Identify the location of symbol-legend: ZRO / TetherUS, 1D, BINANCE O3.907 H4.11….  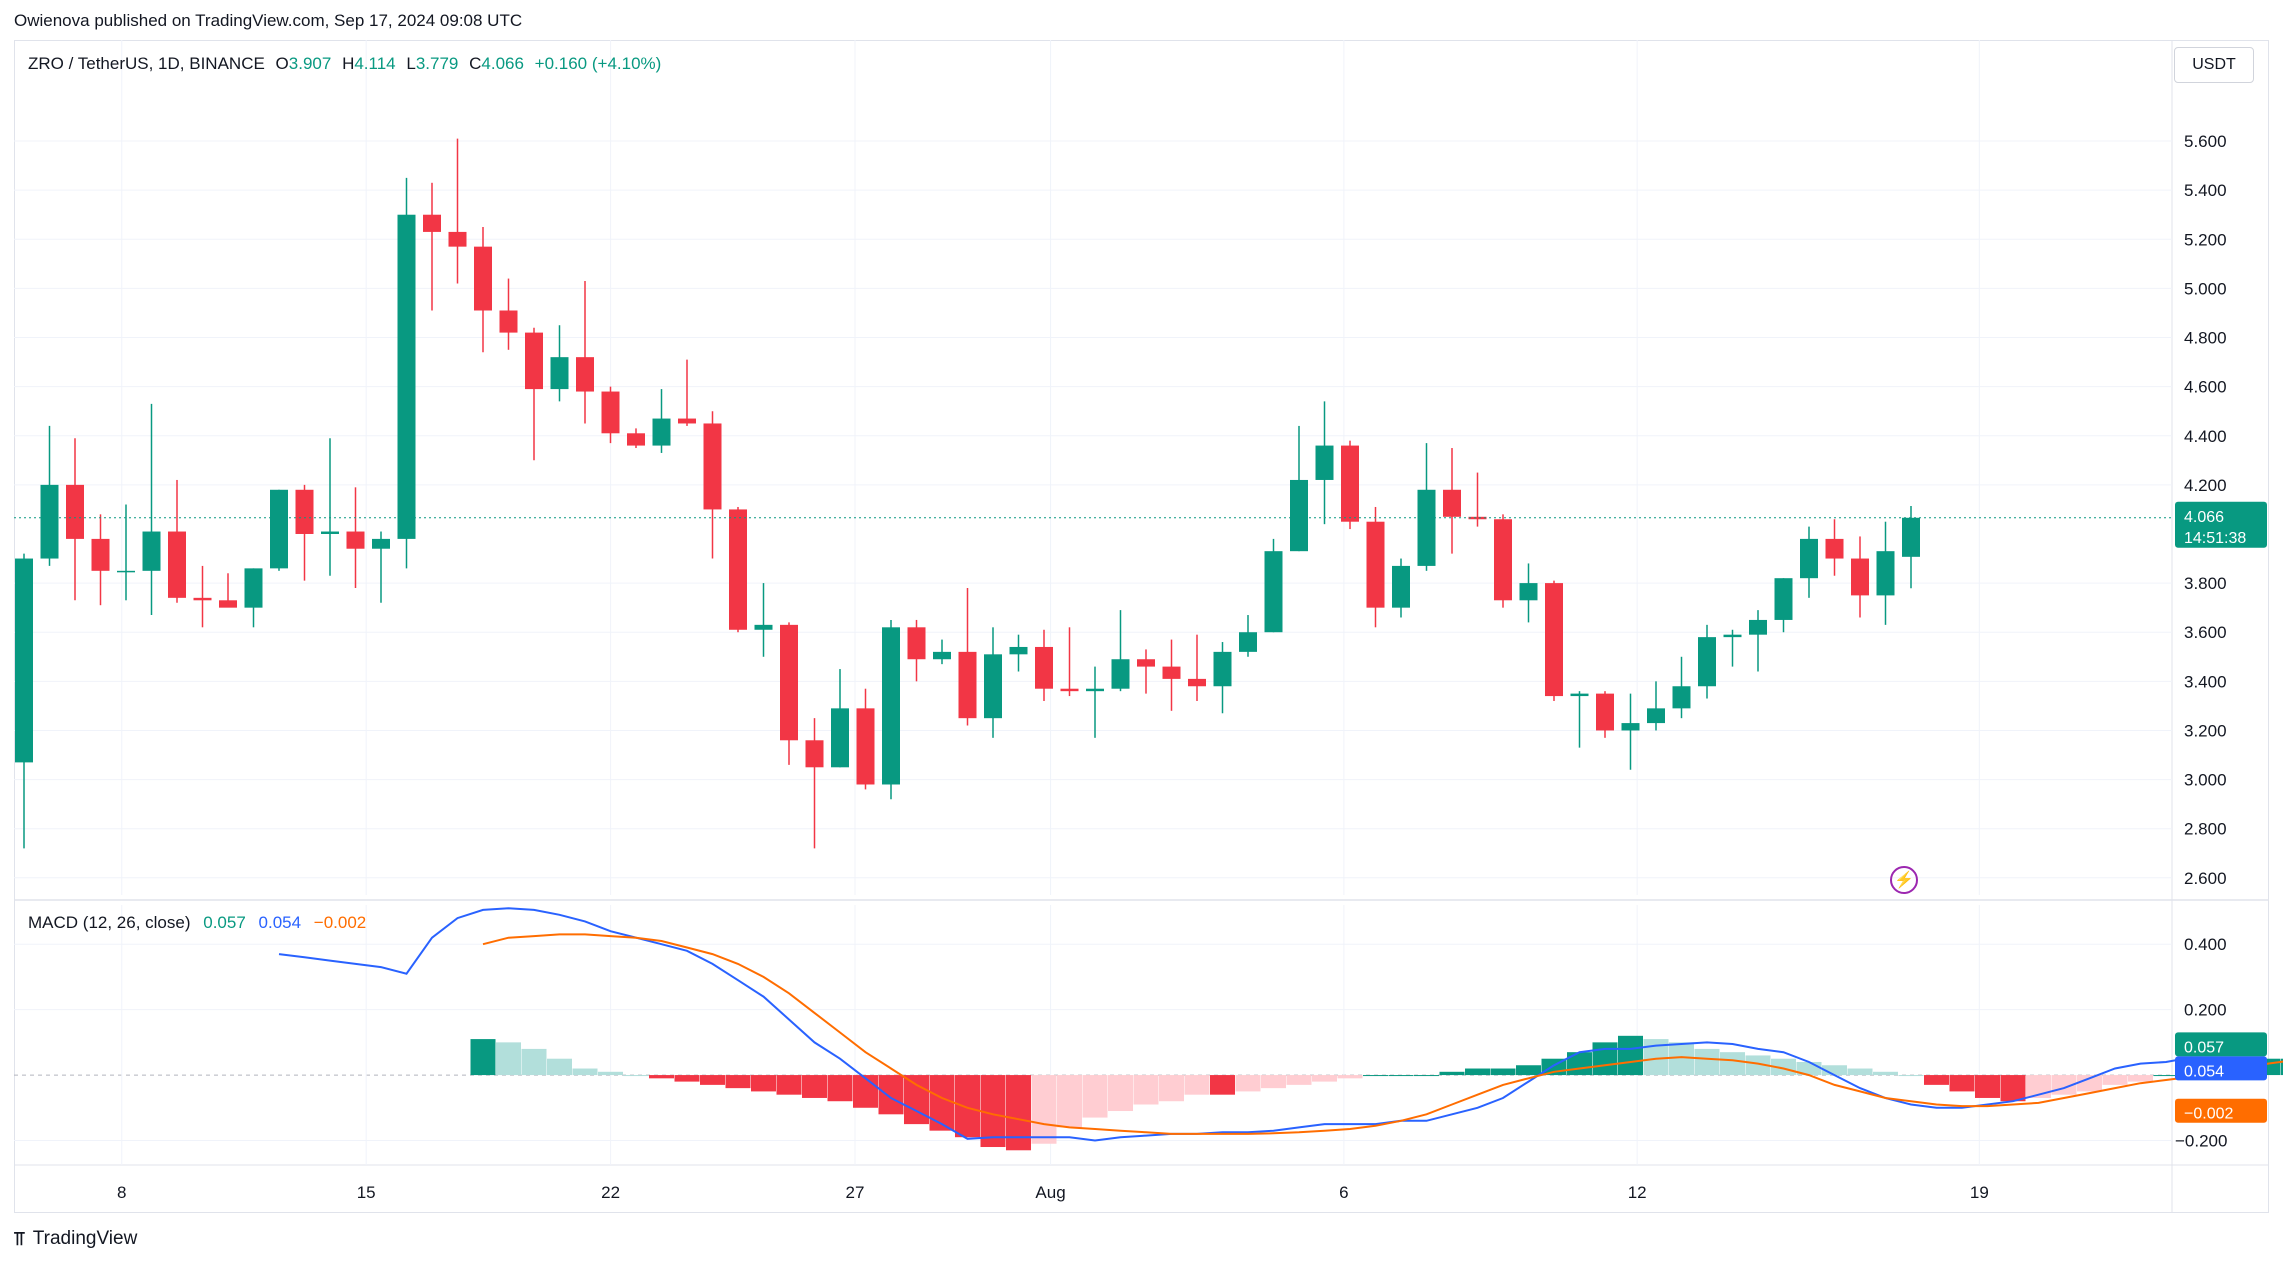
(347, 64).